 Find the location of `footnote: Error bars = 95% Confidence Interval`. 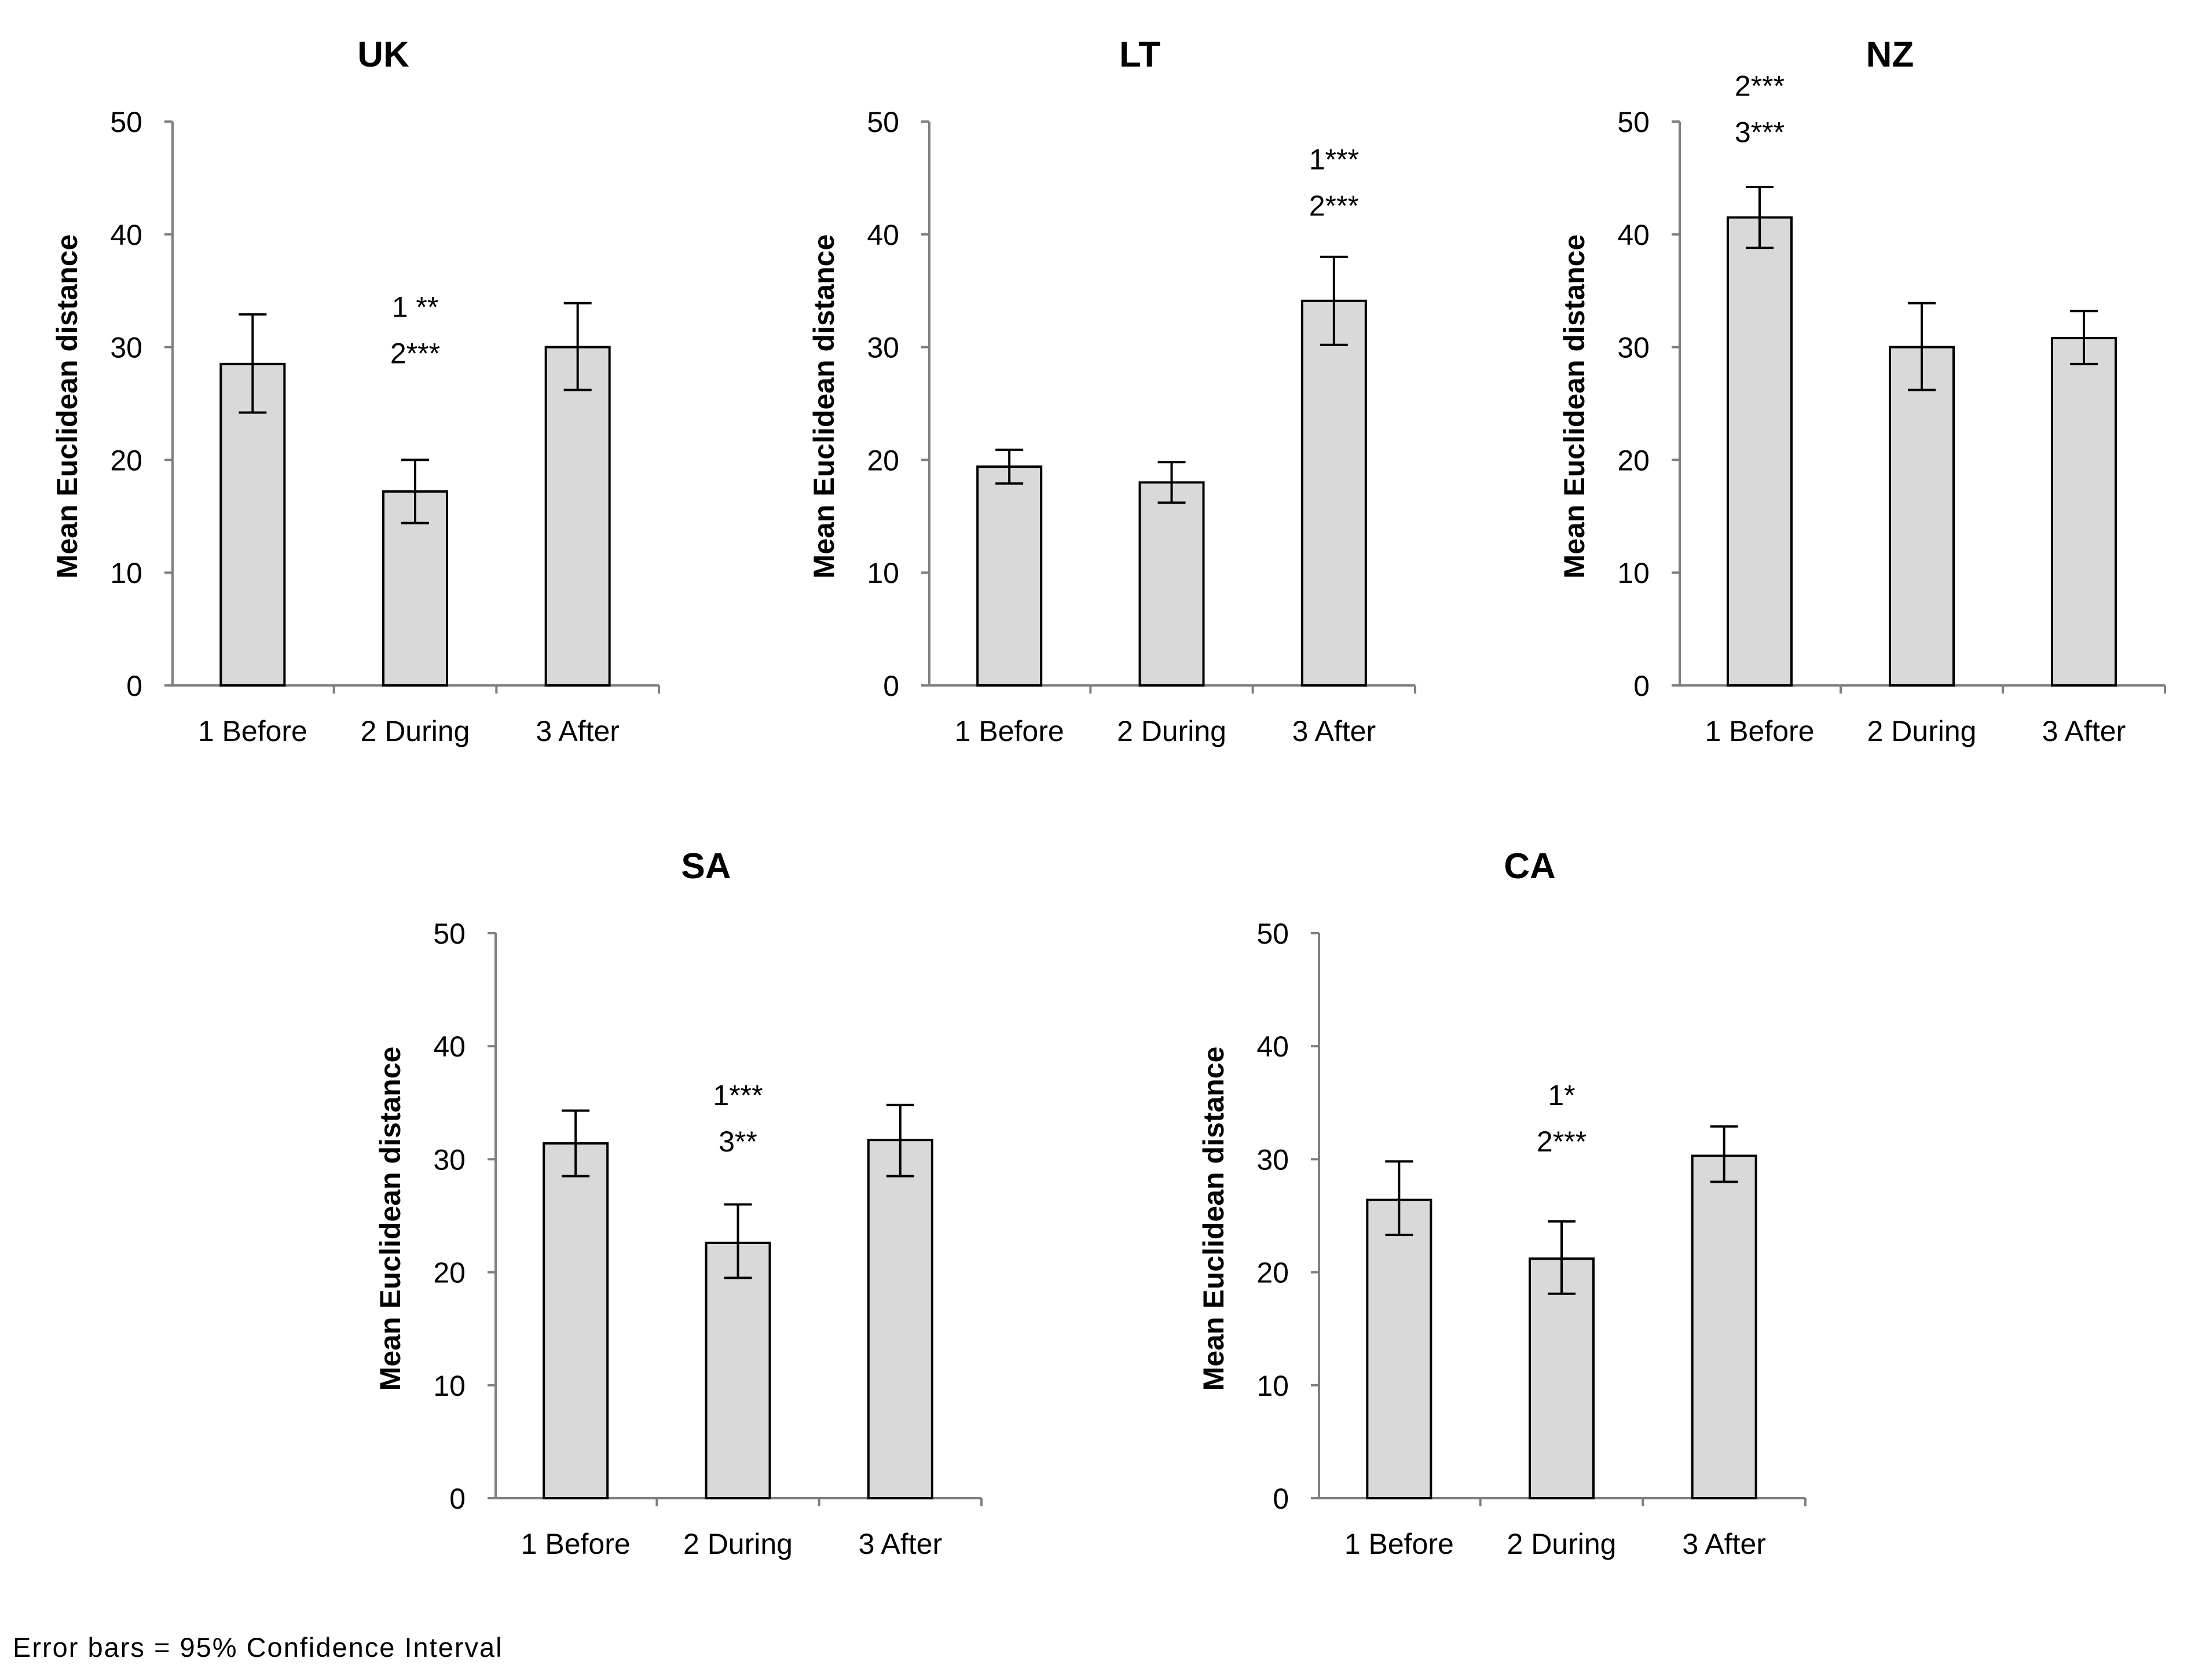

footnote: Error bars = 95% Confidence Interval is located at coordinates (258, 1647).